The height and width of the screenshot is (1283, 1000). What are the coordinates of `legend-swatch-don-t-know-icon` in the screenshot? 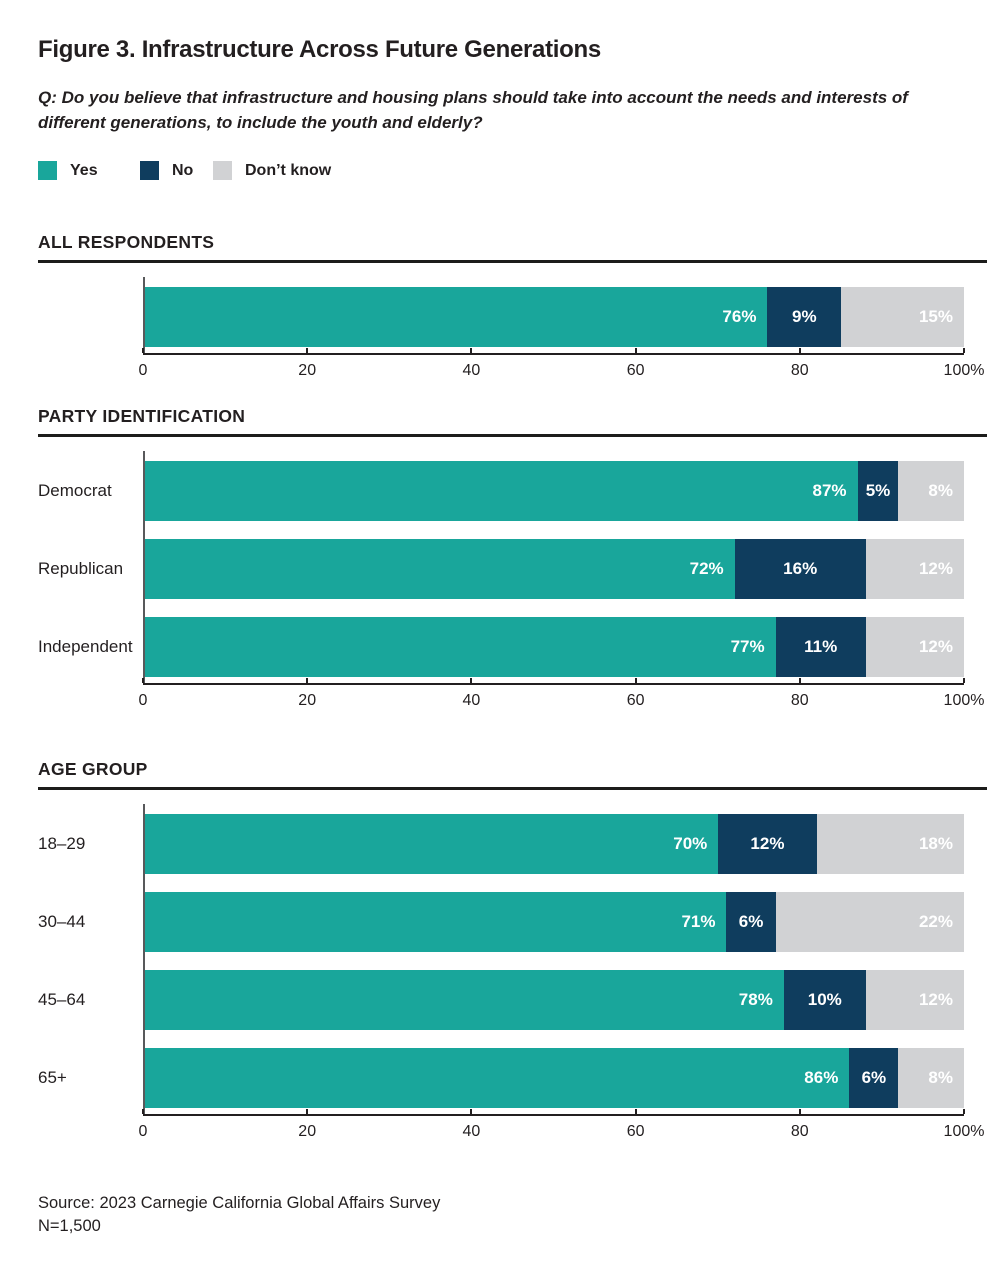 It's located at (222, 171).